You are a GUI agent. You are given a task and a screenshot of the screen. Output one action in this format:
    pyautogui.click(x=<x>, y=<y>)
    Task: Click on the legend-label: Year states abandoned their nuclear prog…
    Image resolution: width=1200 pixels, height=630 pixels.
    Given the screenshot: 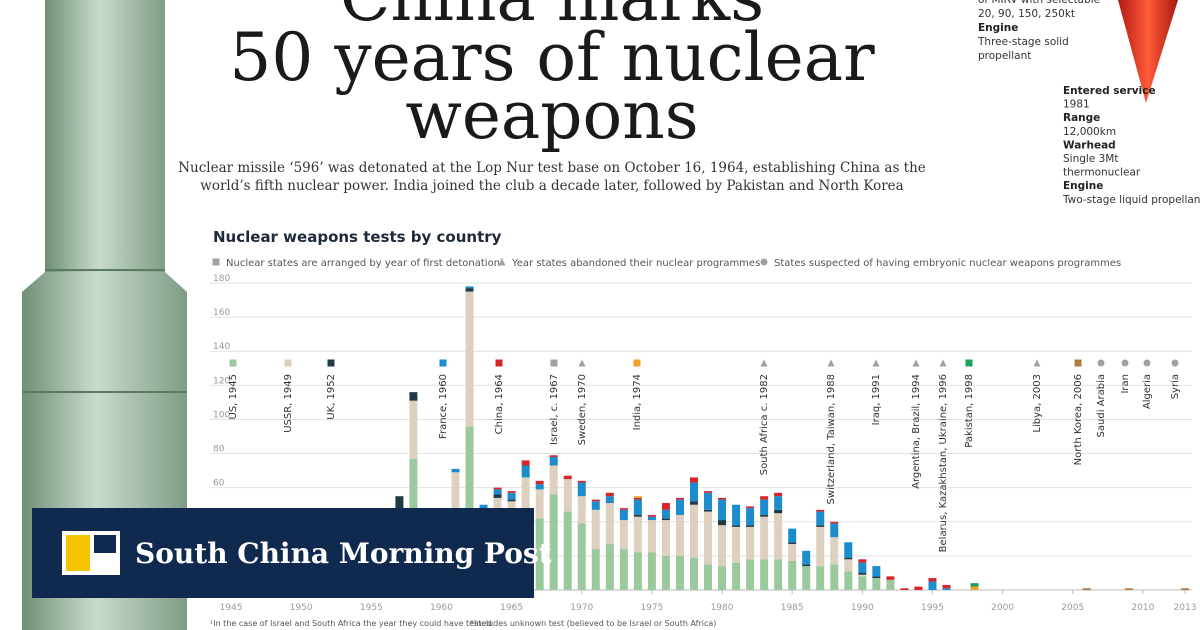 What is the action you would take?
    pyautogui.click(x=635, y=263)
    